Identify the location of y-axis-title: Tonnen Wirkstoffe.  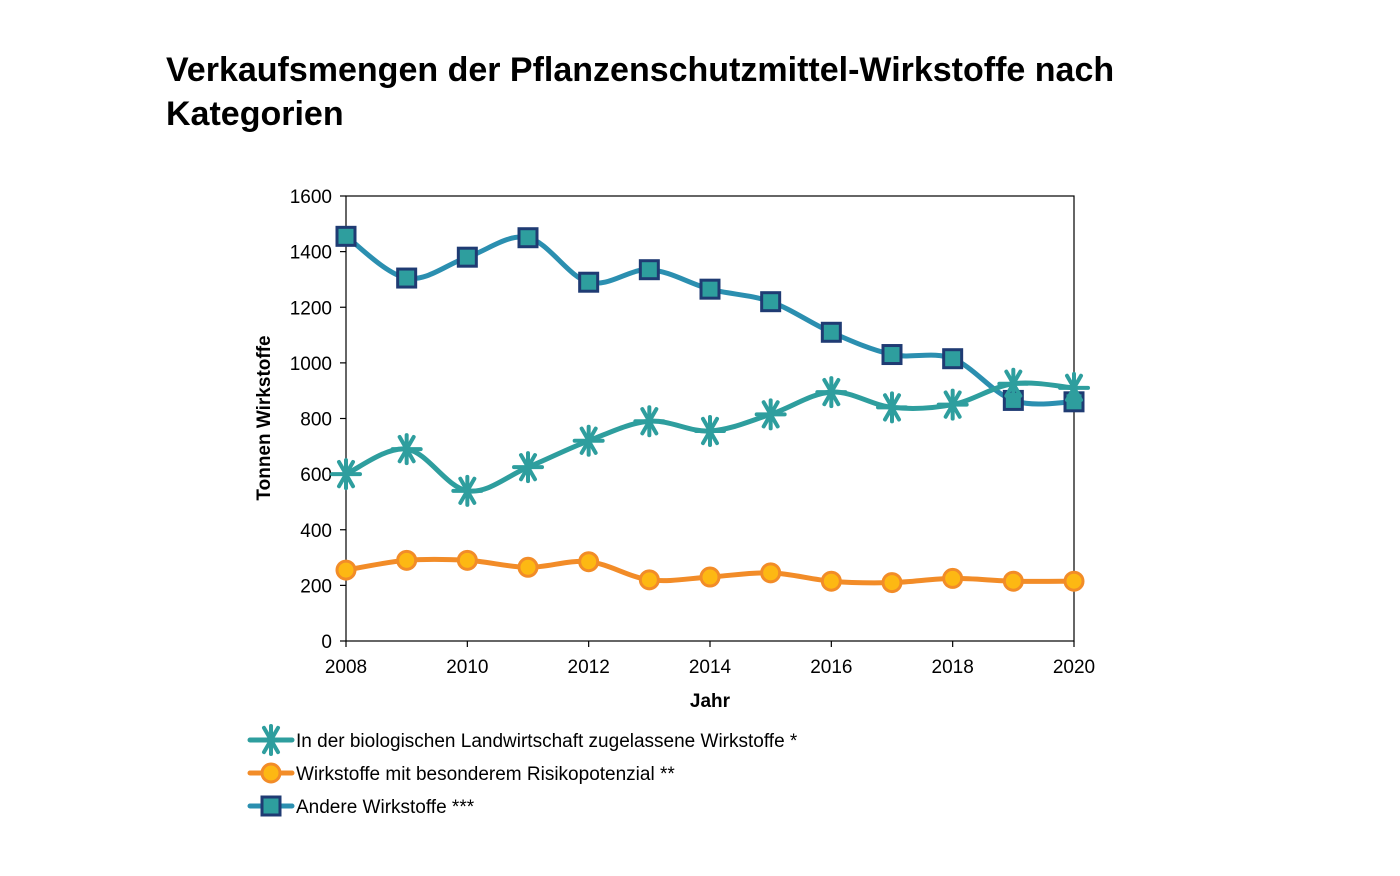
(264, 417).